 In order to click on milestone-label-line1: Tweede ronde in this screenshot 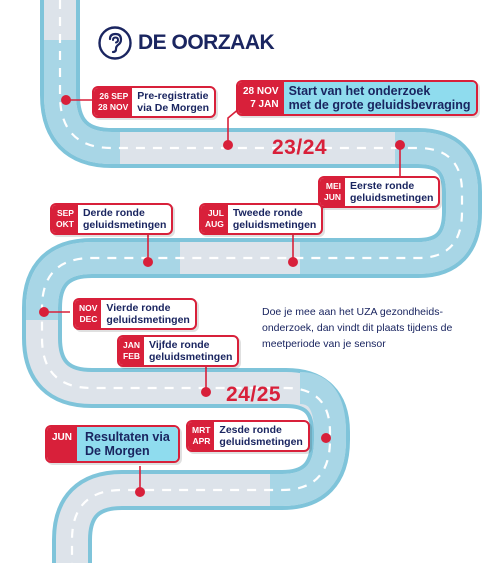, I will do `click(267, 213)`.